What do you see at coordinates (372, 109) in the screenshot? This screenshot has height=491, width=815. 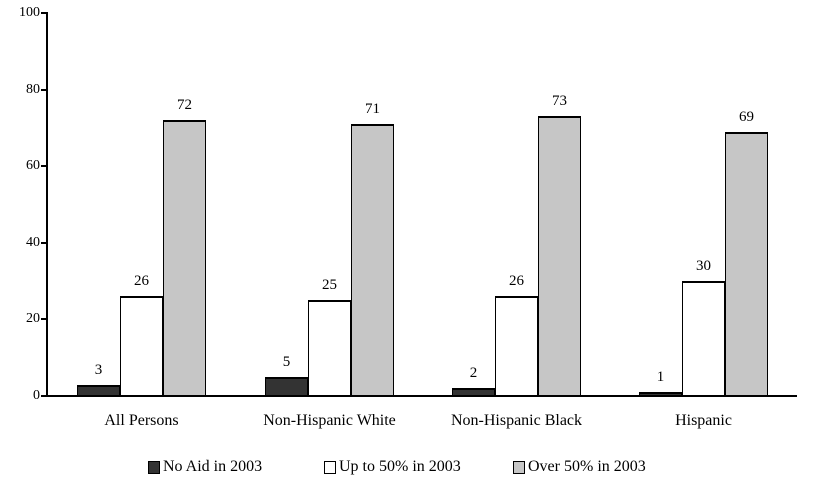 I see `bar-value-label: 71` at bounding box center [372, 109].